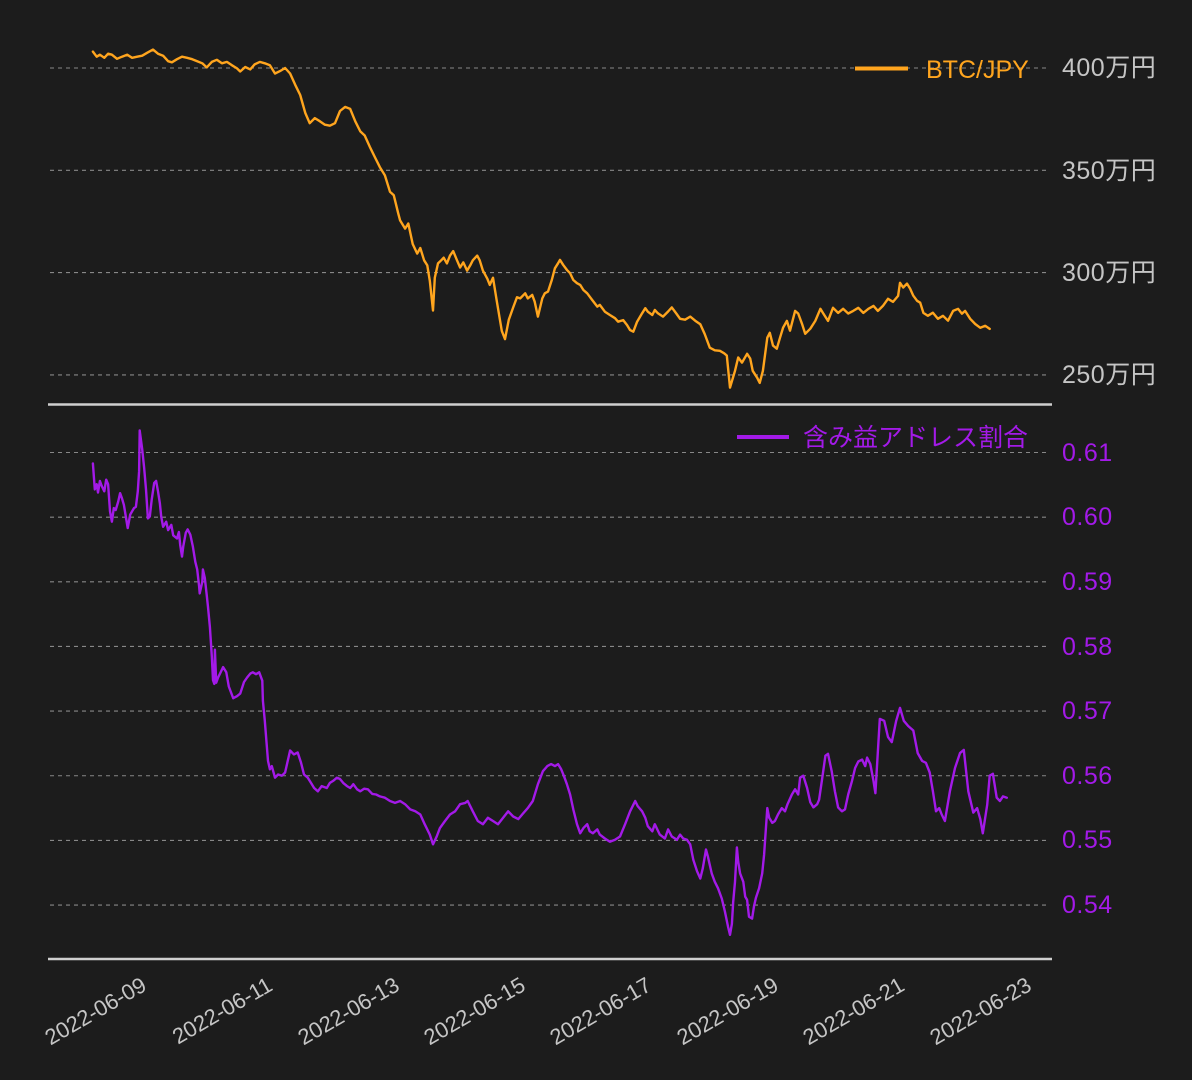 Image resolution: width=1192 pixels, height=1080 pixels. What do you see at coordinates (1087, 840) in the screenshot?
I see `ytick-bottom-6: 0.55` at bounding box center [1087, 840].